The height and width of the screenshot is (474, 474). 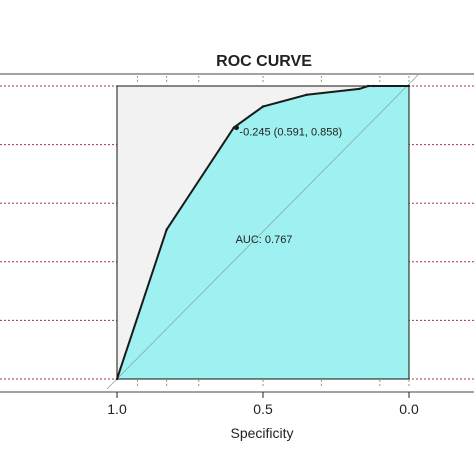 I want to click on x-axis-label: Specificity, so click(x=261, y=433).